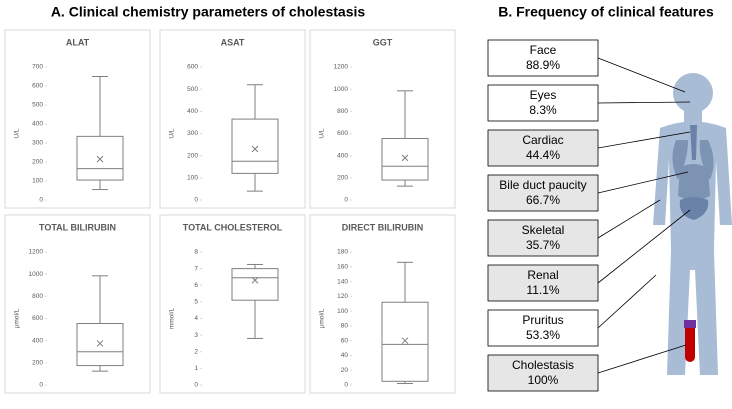  Describe the element at coordinates (342, 252) in the screenshot. I see `y-tick-label: 180` at that location.